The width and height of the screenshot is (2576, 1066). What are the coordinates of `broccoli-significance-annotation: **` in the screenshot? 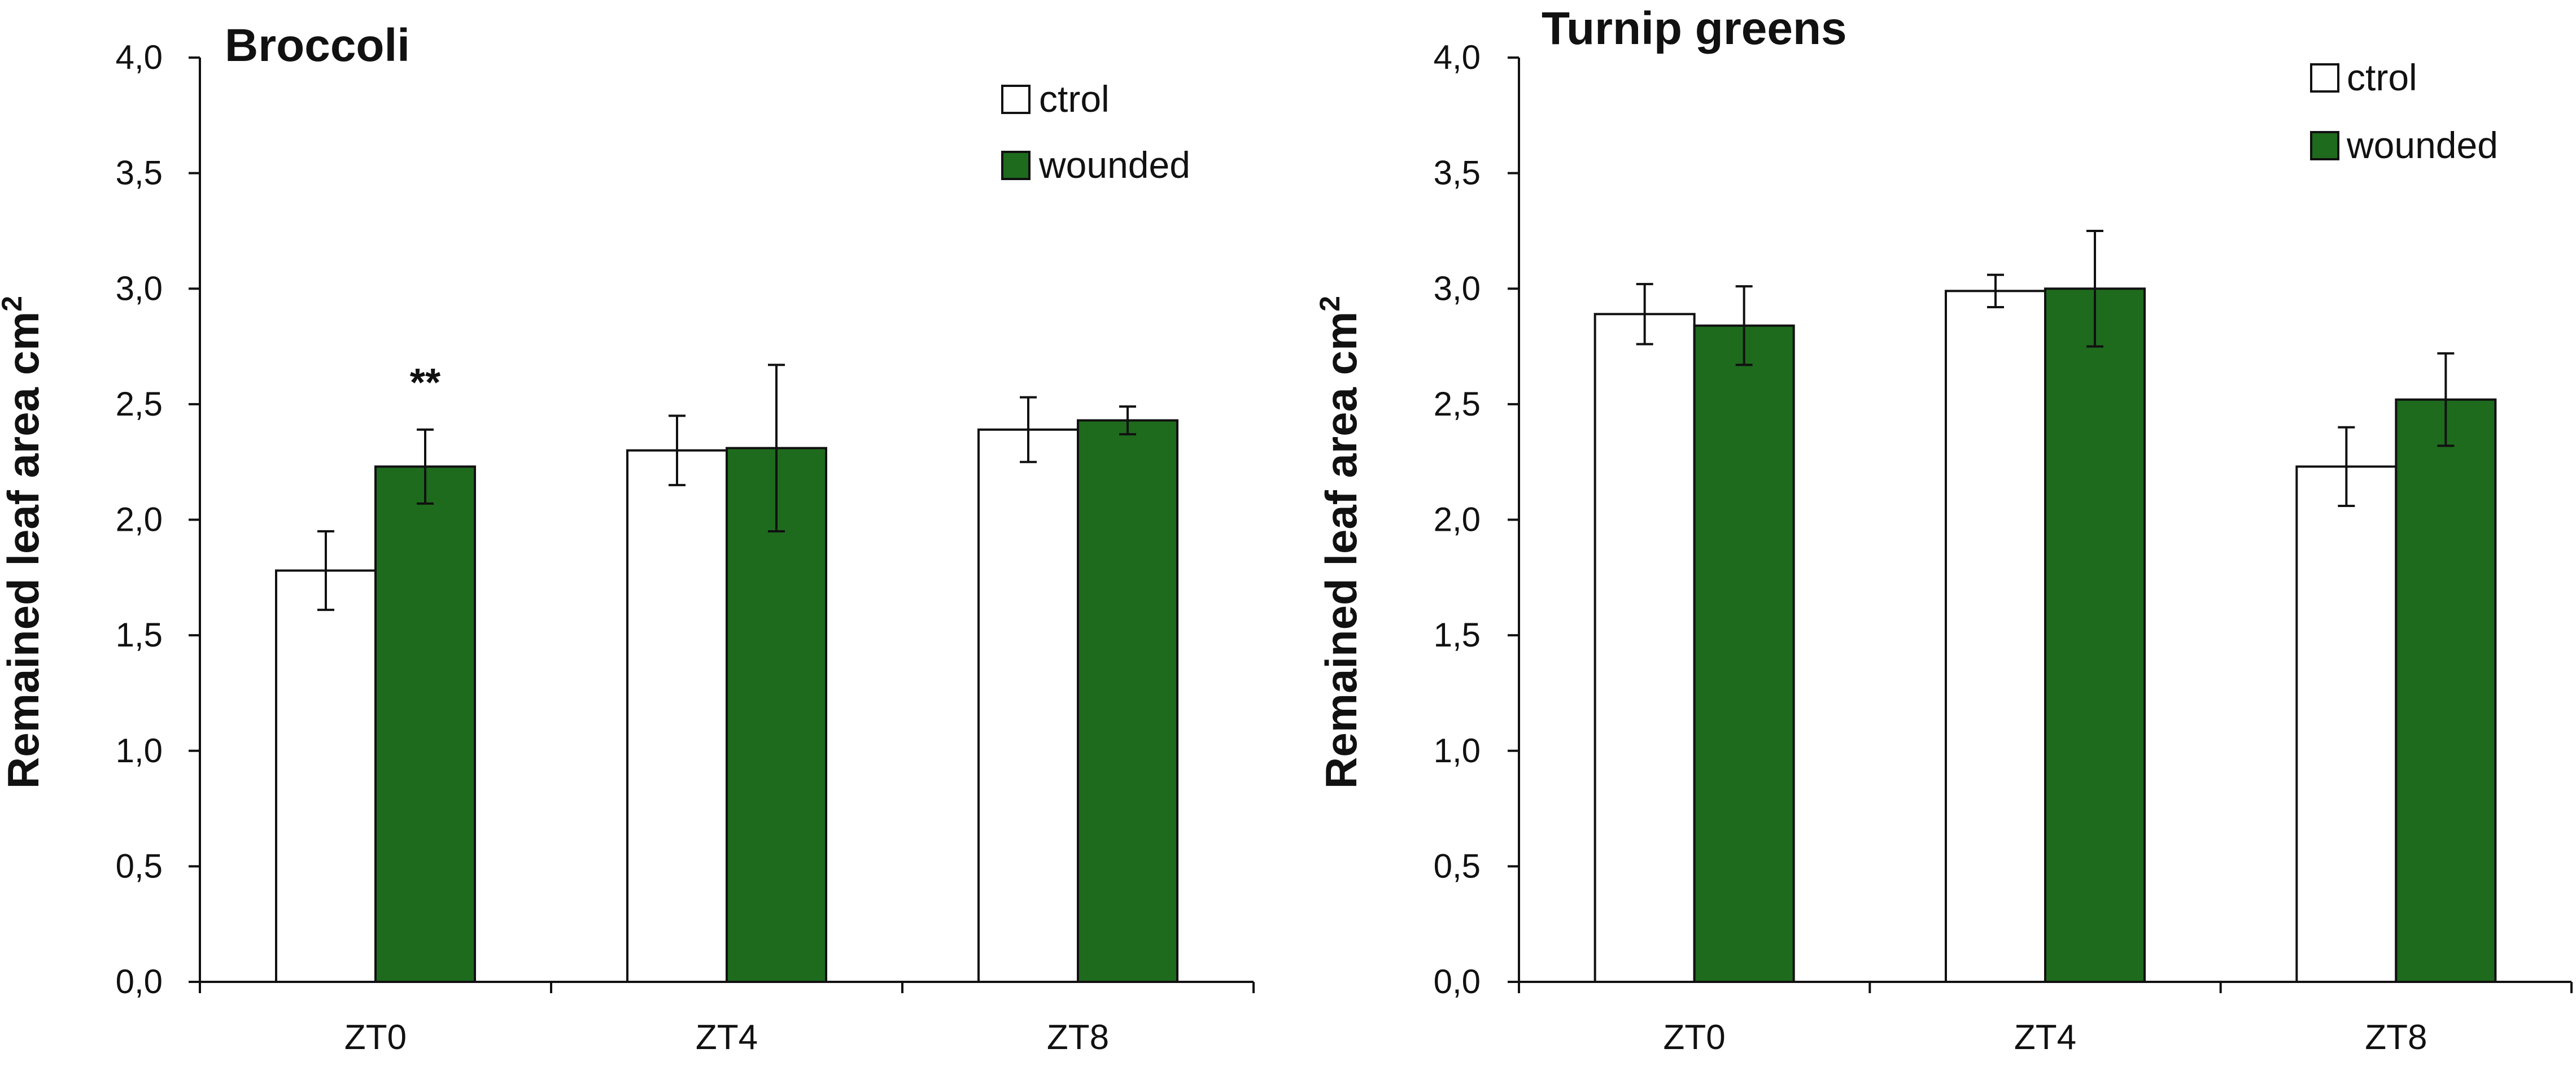 It's located at (426, 382).